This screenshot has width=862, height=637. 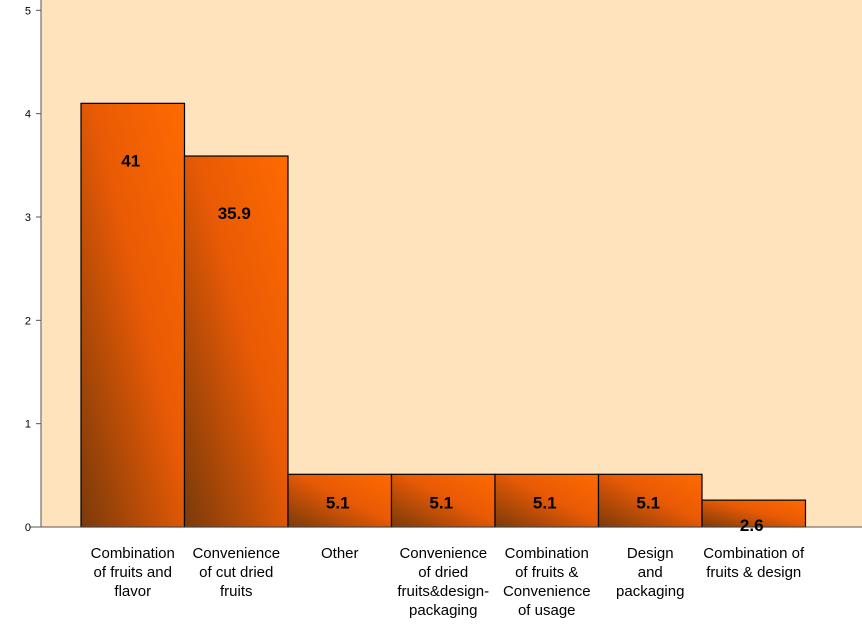 What do you see at coordinates (340, 553) in the screenshot?
I see `x-category-label: Other` at bounding box center [340, 553].